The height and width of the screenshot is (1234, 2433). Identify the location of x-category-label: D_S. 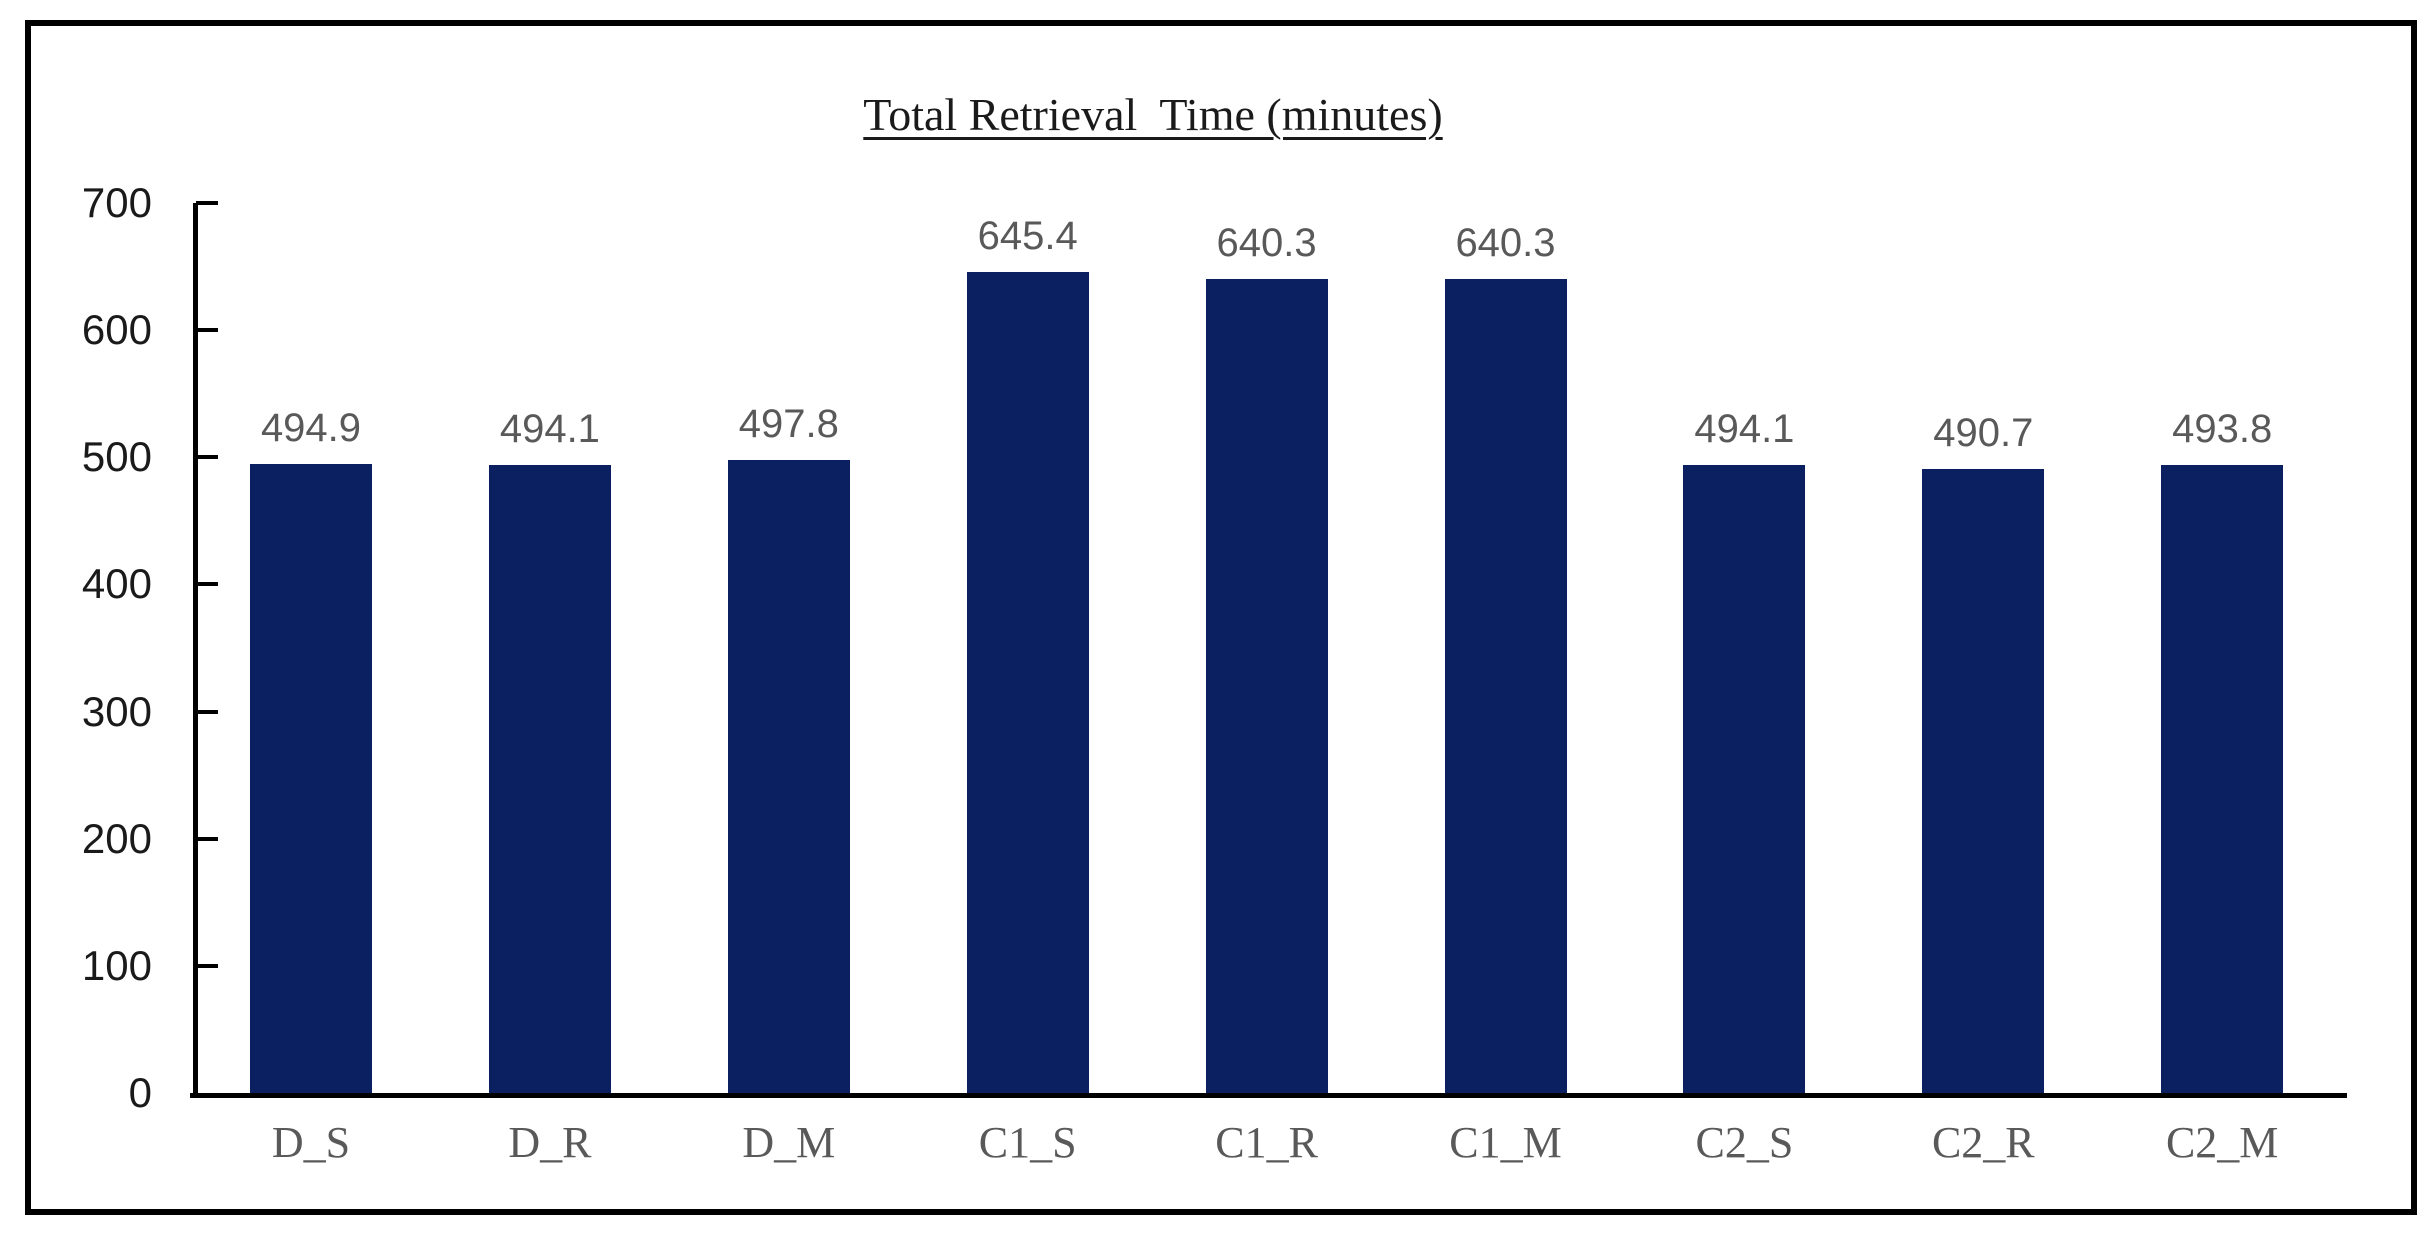
(311, 1142).